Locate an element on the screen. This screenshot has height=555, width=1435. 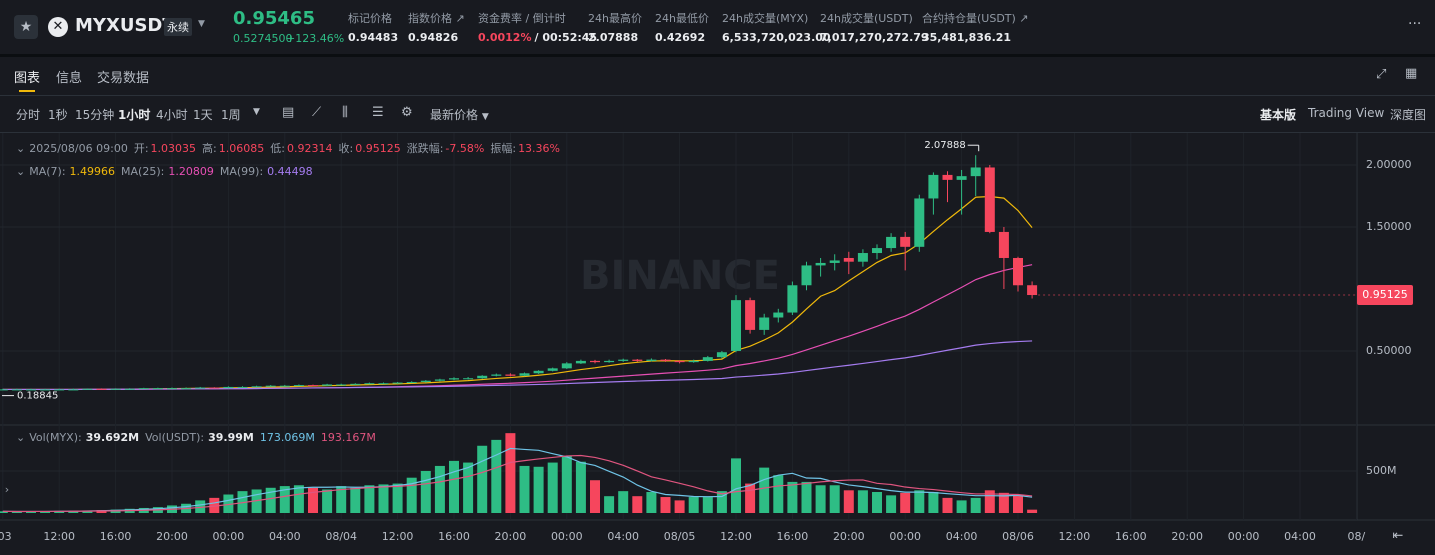
price-mode: 最新价格 ▼ is located at coordinates (459, 114).